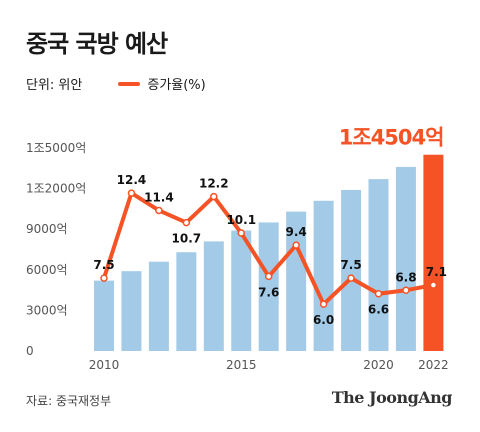 This screenshot has width=480, height=432. Describe the element at coordinates (241, 365) in the screenshot. I see `x-tick-label: 2015` at that location.